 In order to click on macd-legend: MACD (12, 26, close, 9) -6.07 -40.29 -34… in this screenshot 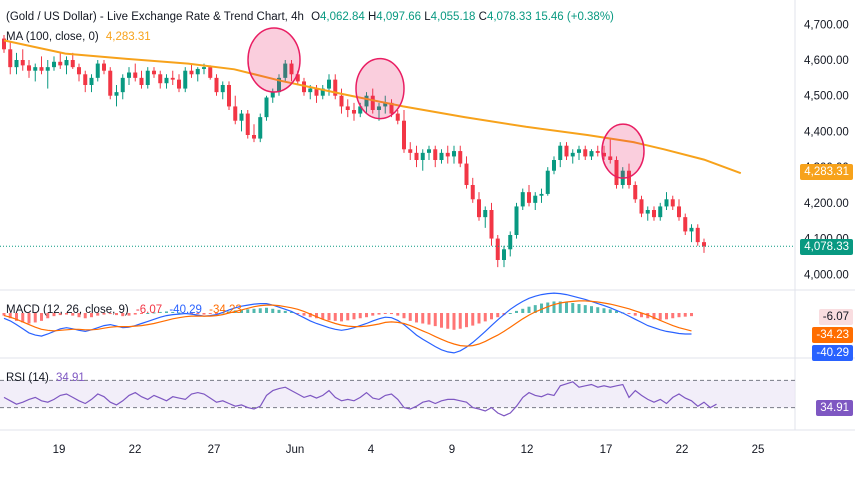, I will do `click(124, 310)`.